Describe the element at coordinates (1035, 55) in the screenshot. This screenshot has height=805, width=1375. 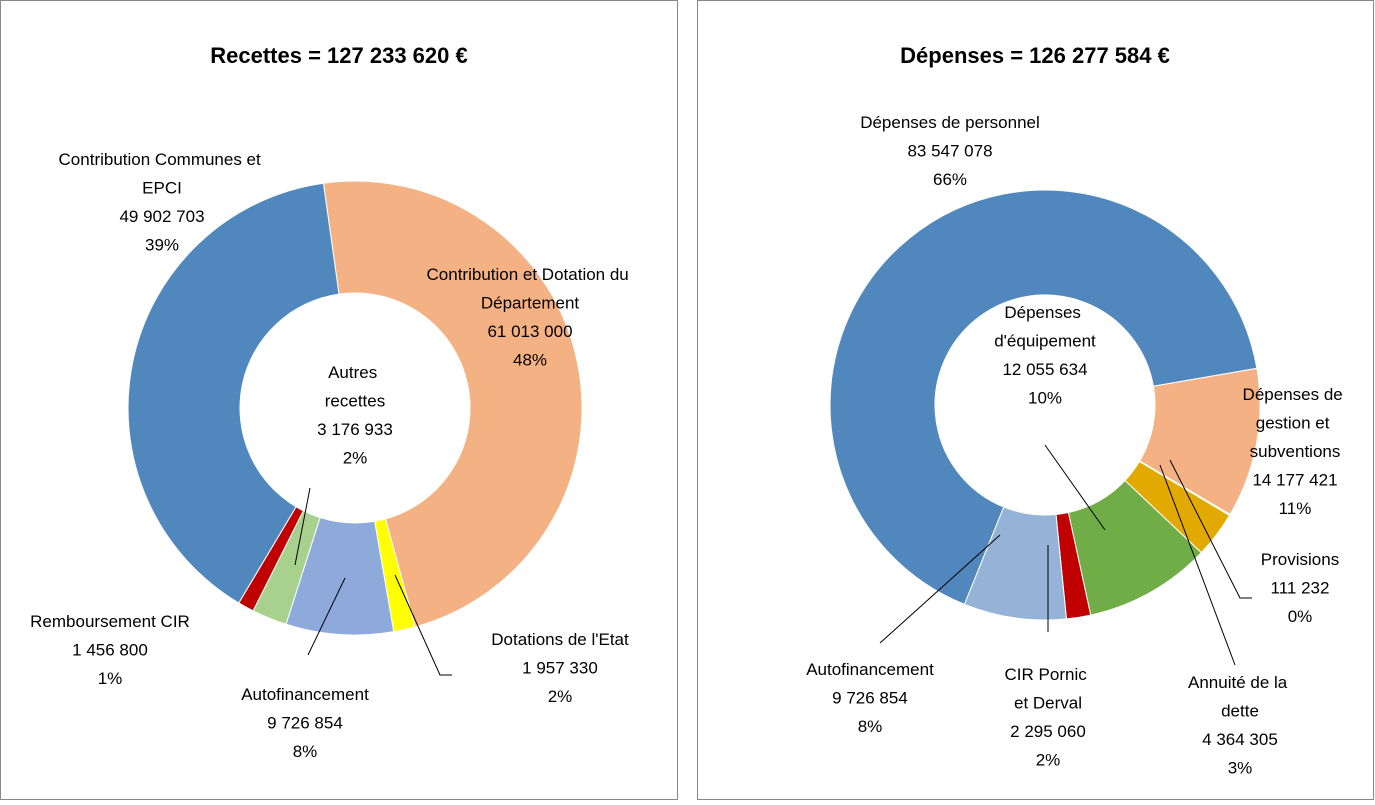
I see `chart-title: Dépenses = 126 277 584 €` at that location.